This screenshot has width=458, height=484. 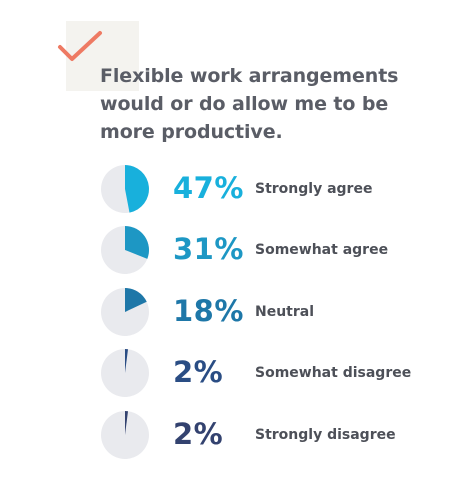 What do you see at coordinates (285, 312) in the screenshot?
I see `response-label: Neutral` at bounding box center [285, 312].